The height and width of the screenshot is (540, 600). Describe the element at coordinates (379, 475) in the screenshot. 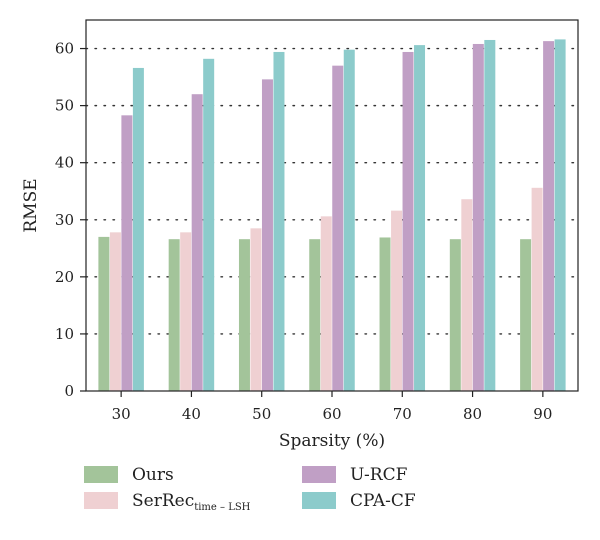

I see `legend-label: U-RCF` at that location.